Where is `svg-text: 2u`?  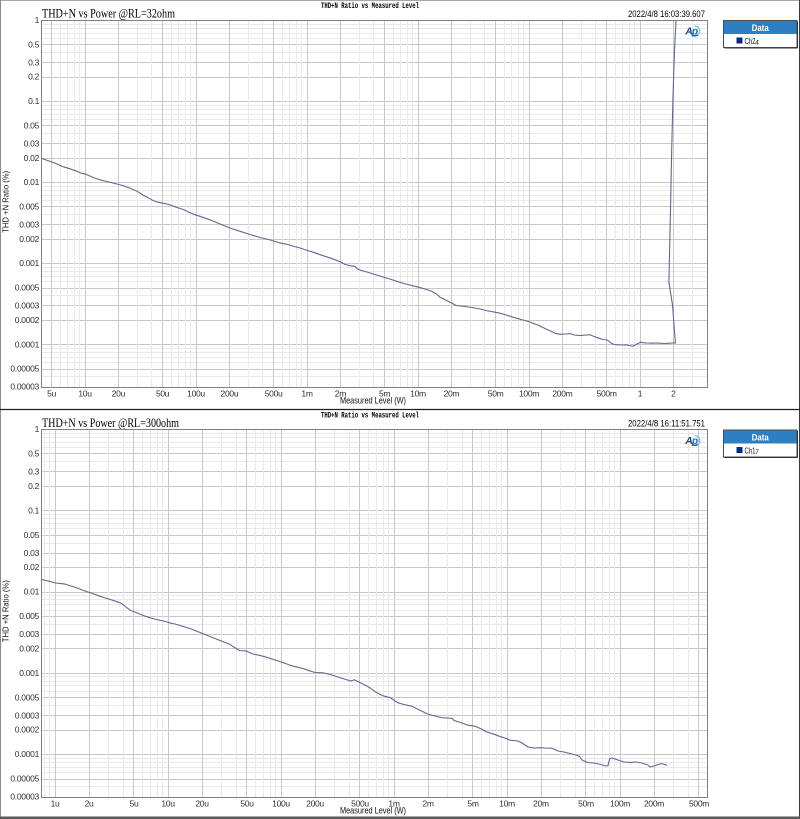 svg-text: 2u is located at coordinates (89, 804).